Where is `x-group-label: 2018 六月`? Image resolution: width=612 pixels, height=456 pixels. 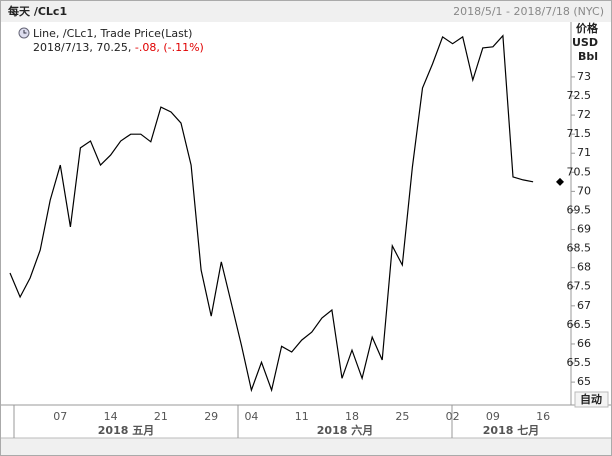
x-group-label: 2018 六月 is located at coordinates (345, 430).